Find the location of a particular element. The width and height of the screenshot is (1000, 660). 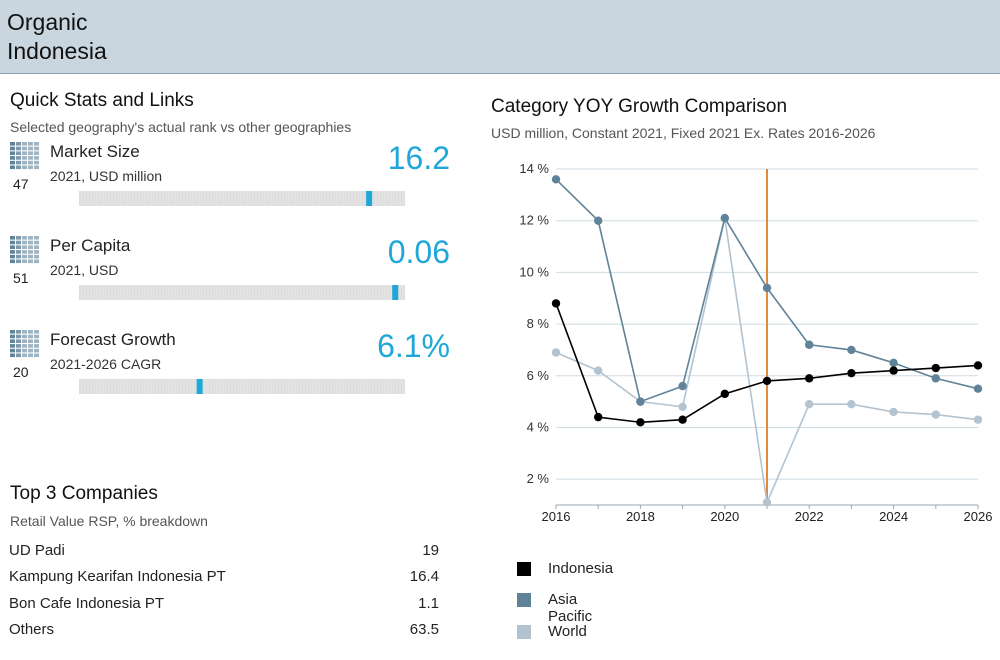

y-tick-label: 2 % is located at coordinates (538, 478).